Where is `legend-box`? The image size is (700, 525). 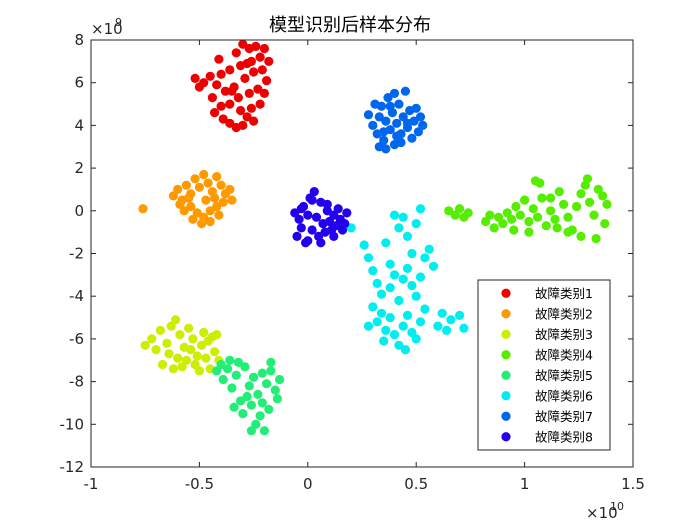
legend-box is located at coordinates (544, 365).